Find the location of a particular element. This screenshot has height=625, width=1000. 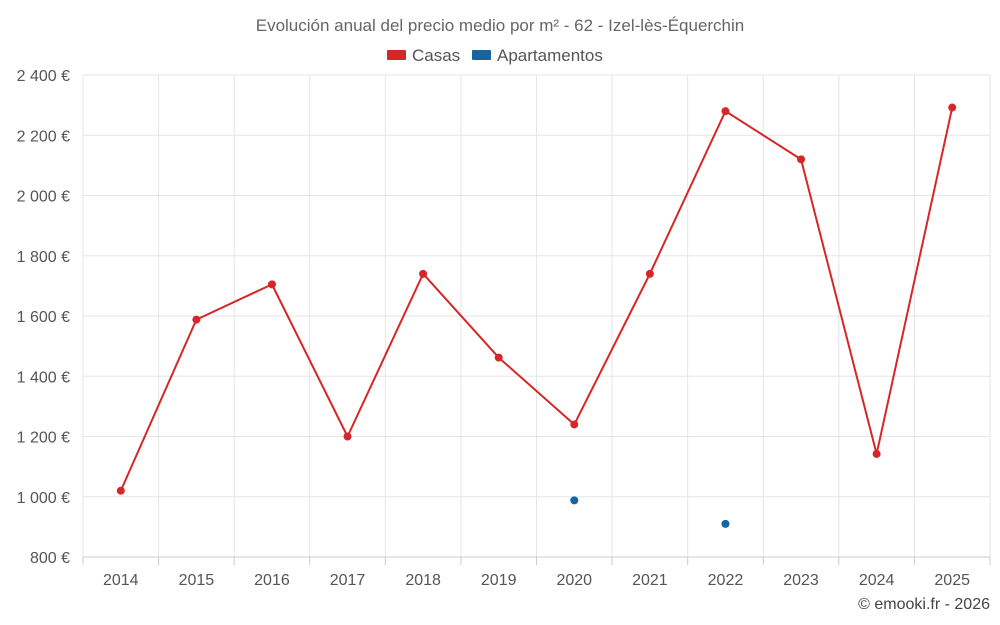

data-point-casas: 2020: 1240 is located at coordinates (574, 424).